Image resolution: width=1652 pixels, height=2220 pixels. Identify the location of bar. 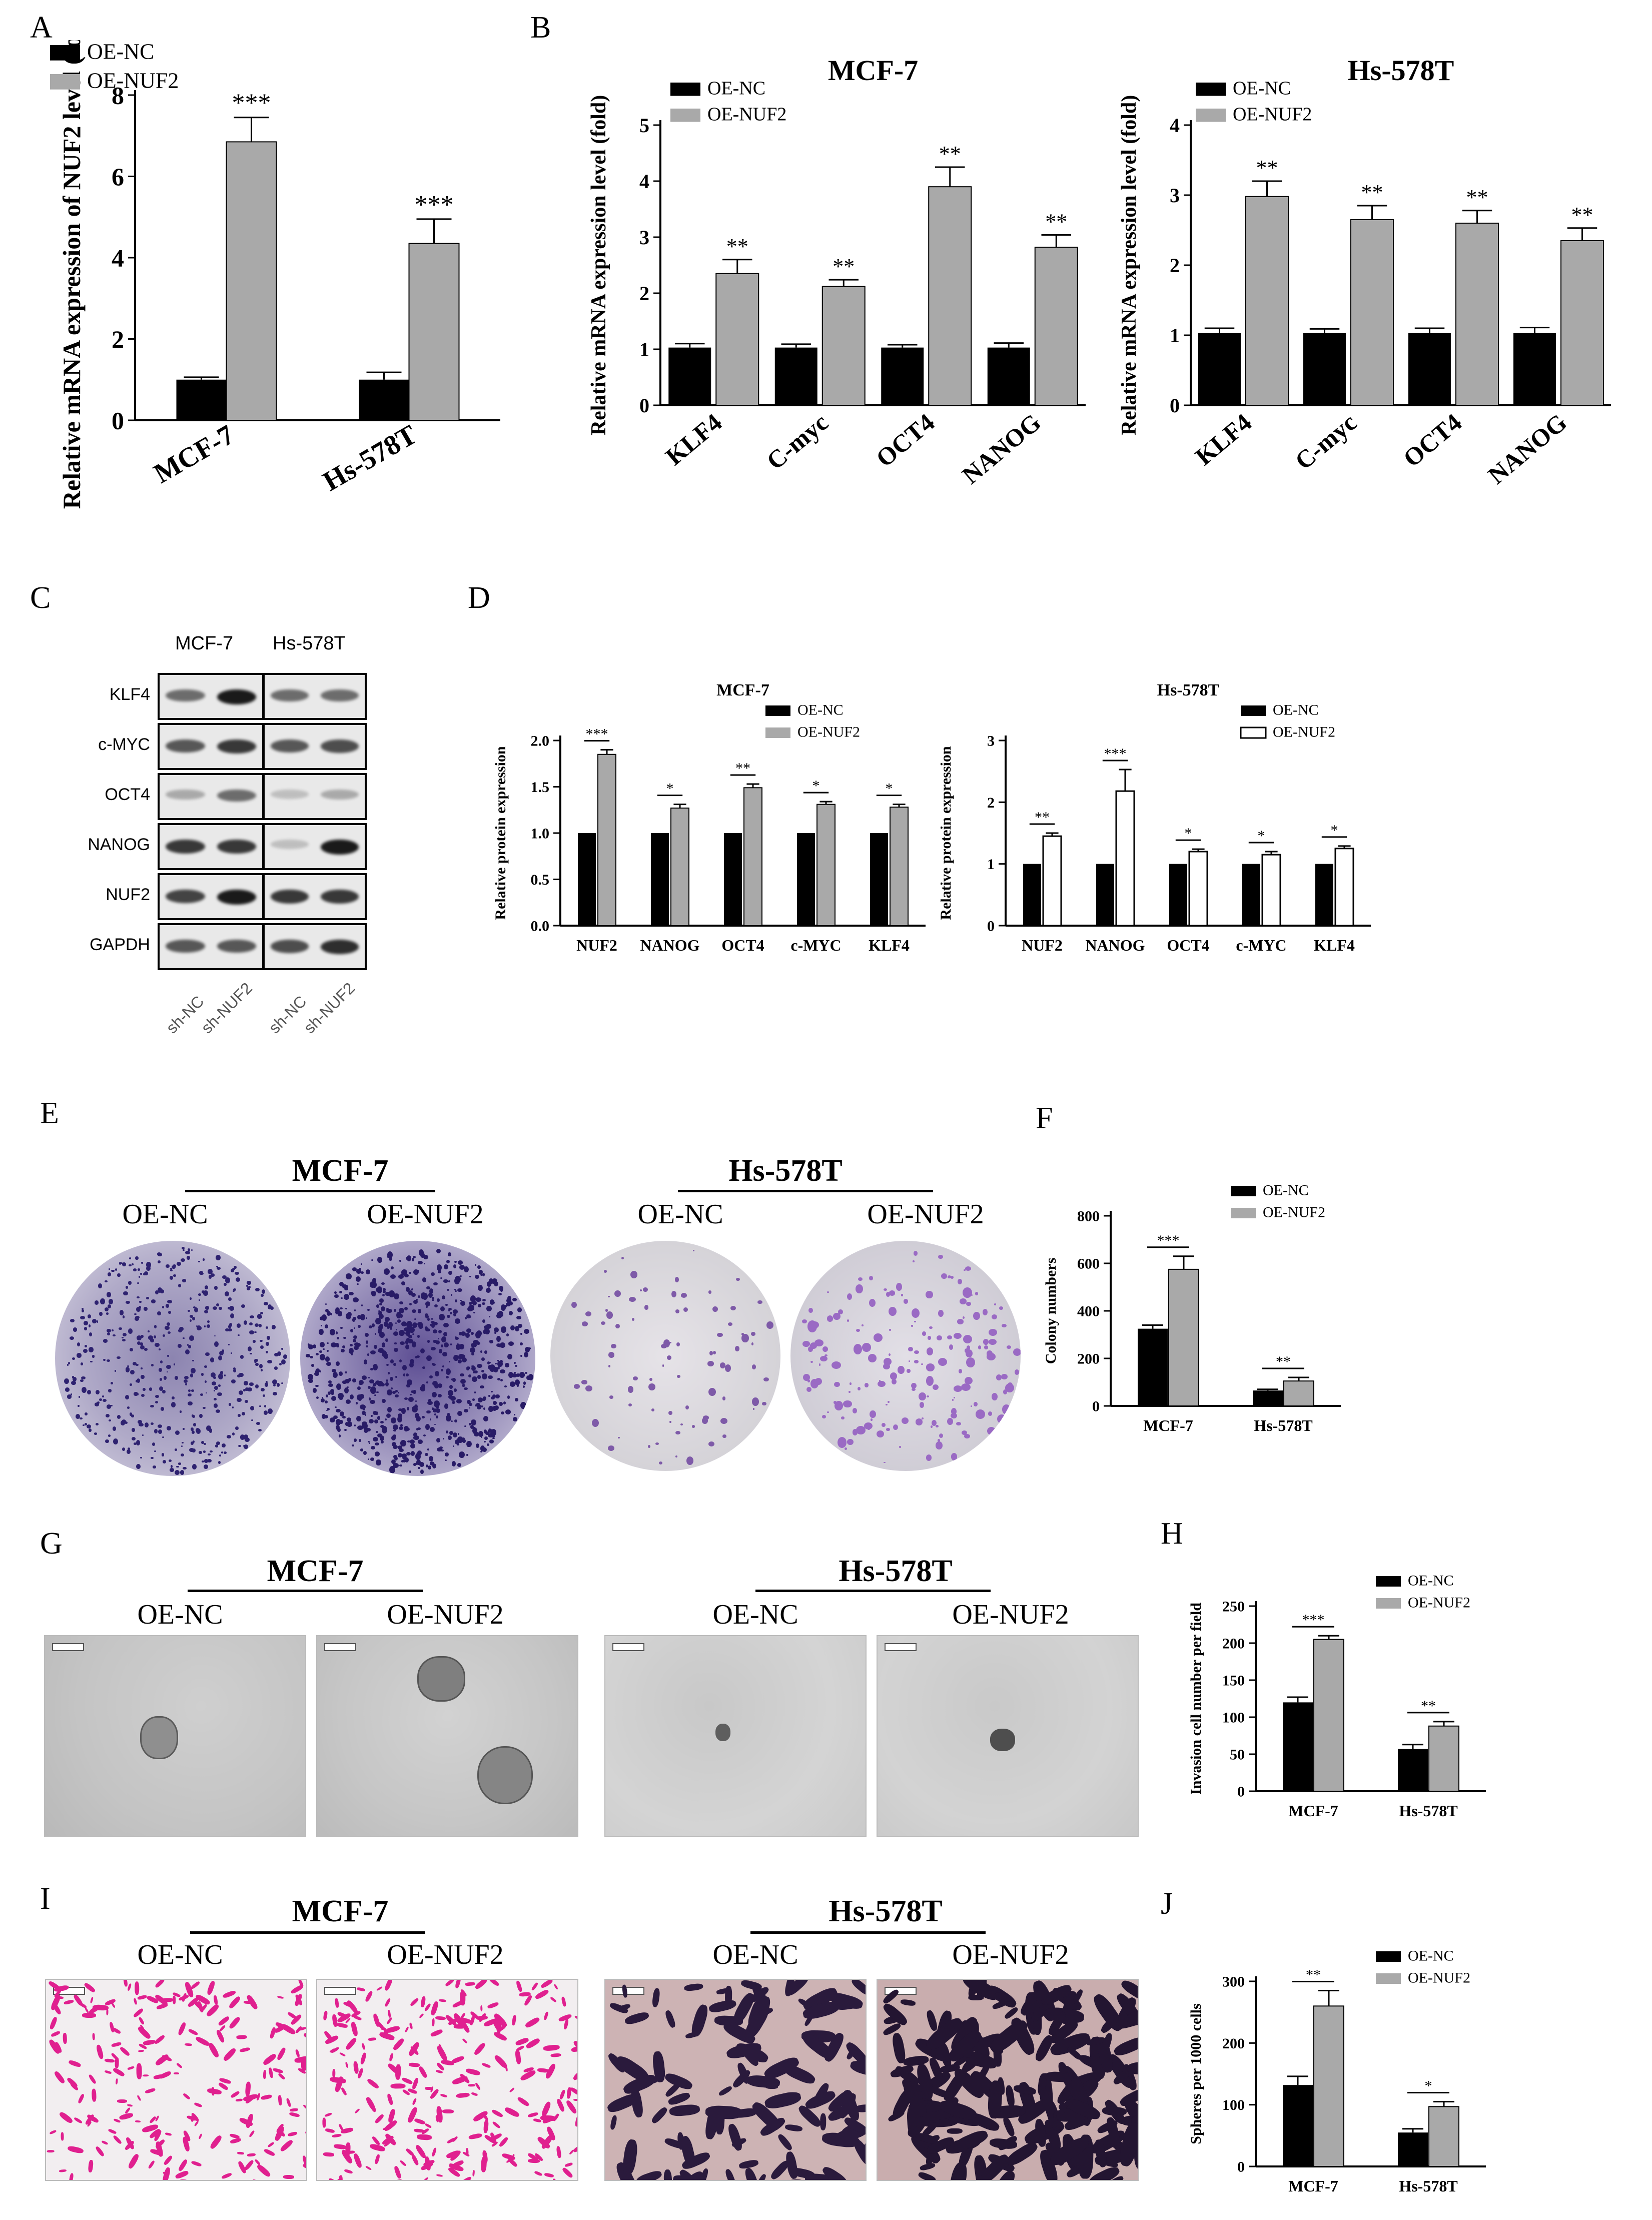
(1324, 895).